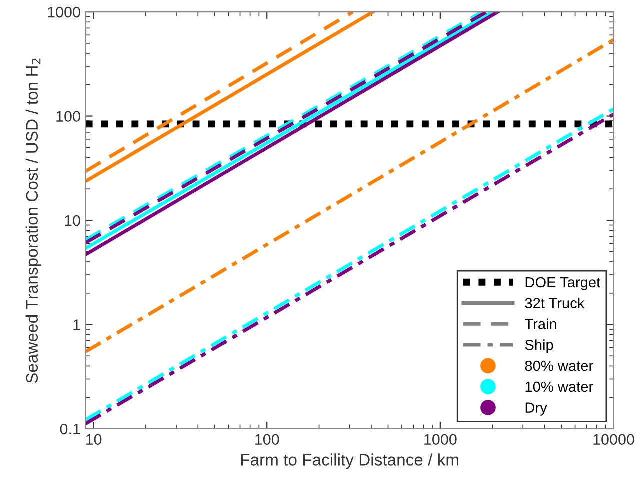  I want to click on legend-label: 10% water, so click(560, 387).